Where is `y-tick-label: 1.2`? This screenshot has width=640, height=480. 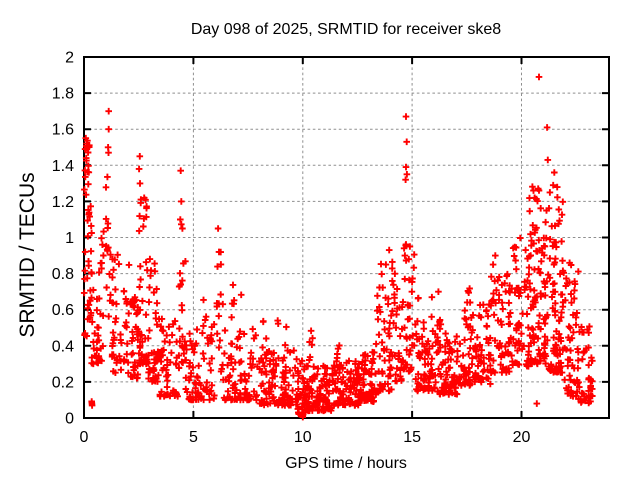 y-tick-label: 1.2 is located at coordinates (63, 202).